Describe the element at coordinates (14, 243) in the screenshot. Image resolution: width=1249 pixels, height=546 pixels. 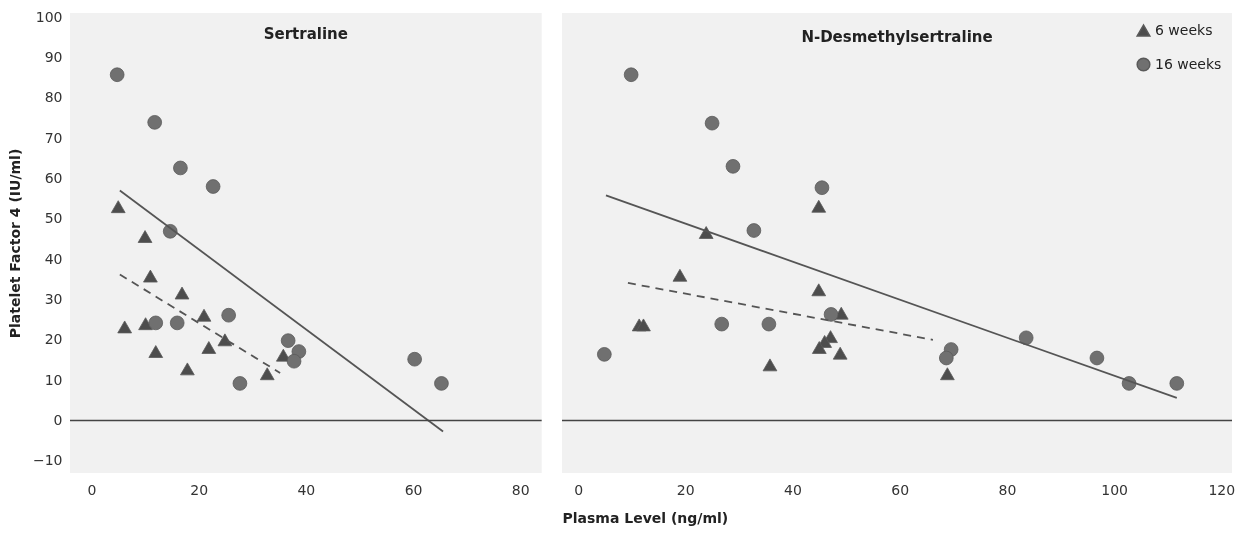
I see `y-axis-title: Platelet Factor 4 (IU/ml)` at that location.